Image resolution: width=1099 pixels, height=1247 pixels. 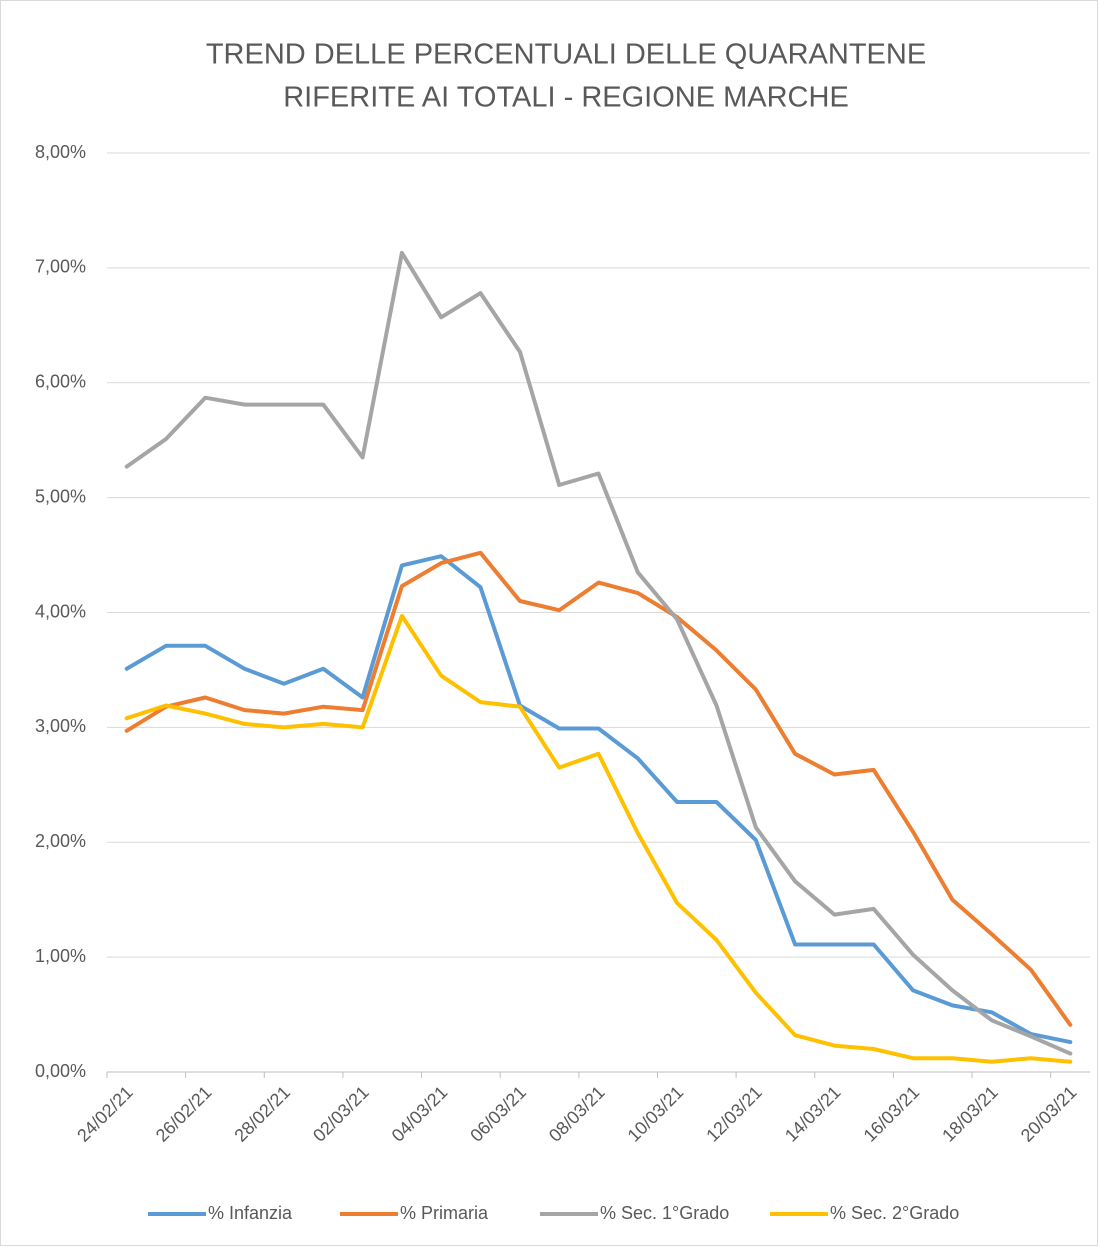 I want to click on legend-label: % Sec. 2°Grado, so click(x=894, y=1213).